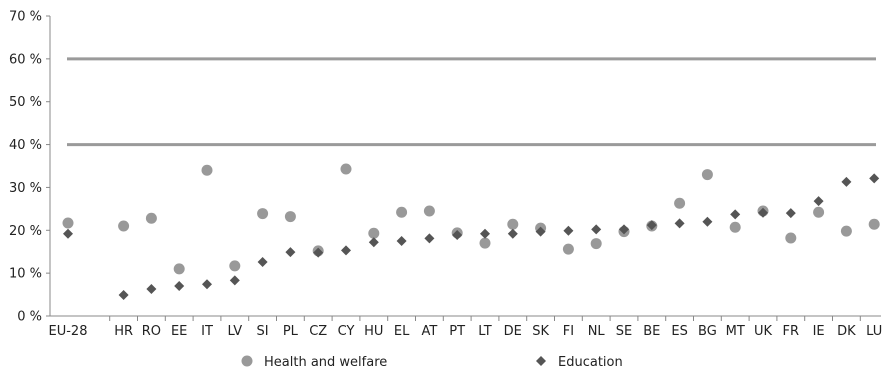 Image resolution: width=883 pixels, height=371 pixels. I want to click on chart-legend: Health and welfare Education, so click(432, 362).